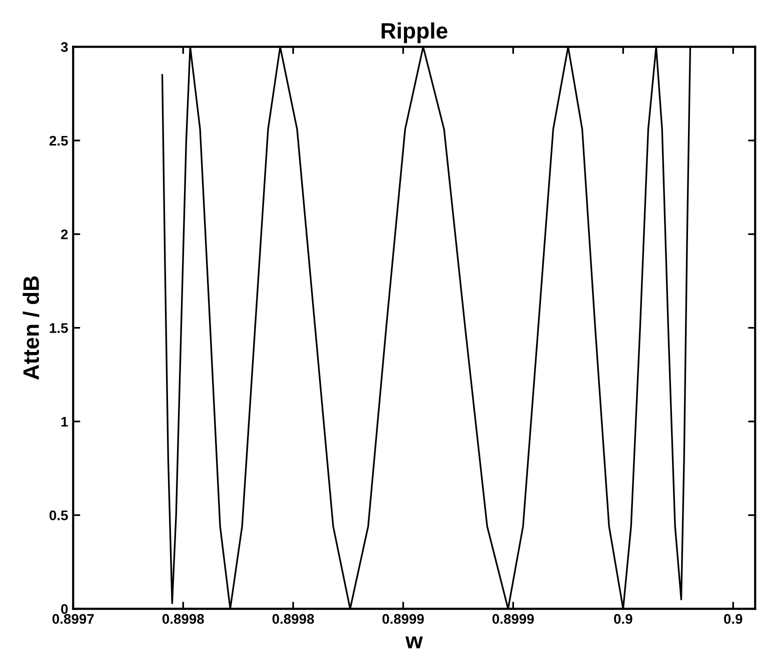  Describe the element at coordinates (59, 515) in the screenshot. I see `y-tick-label: 0.5` at that location.